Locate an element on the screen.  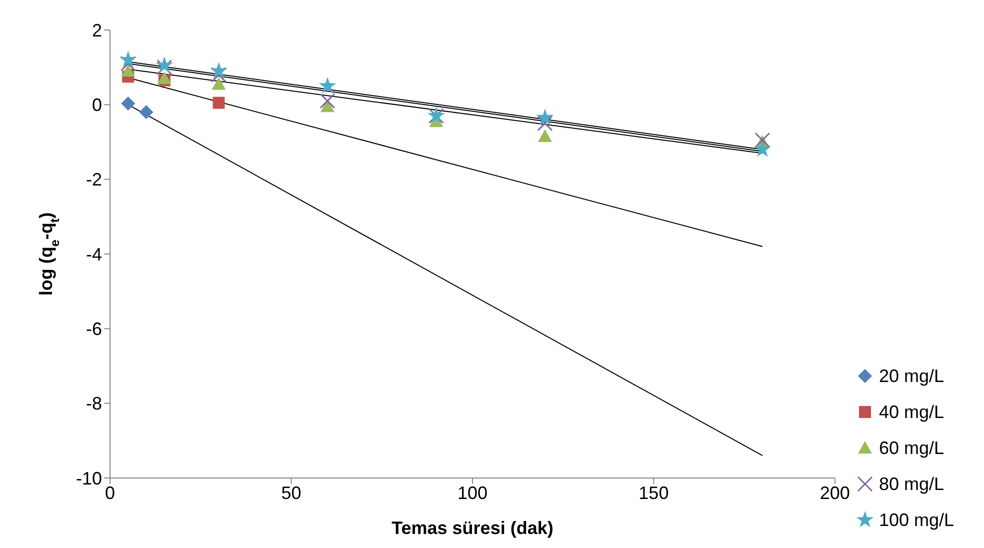
x-tick-label: 50 is located at coordinates (291, 492).